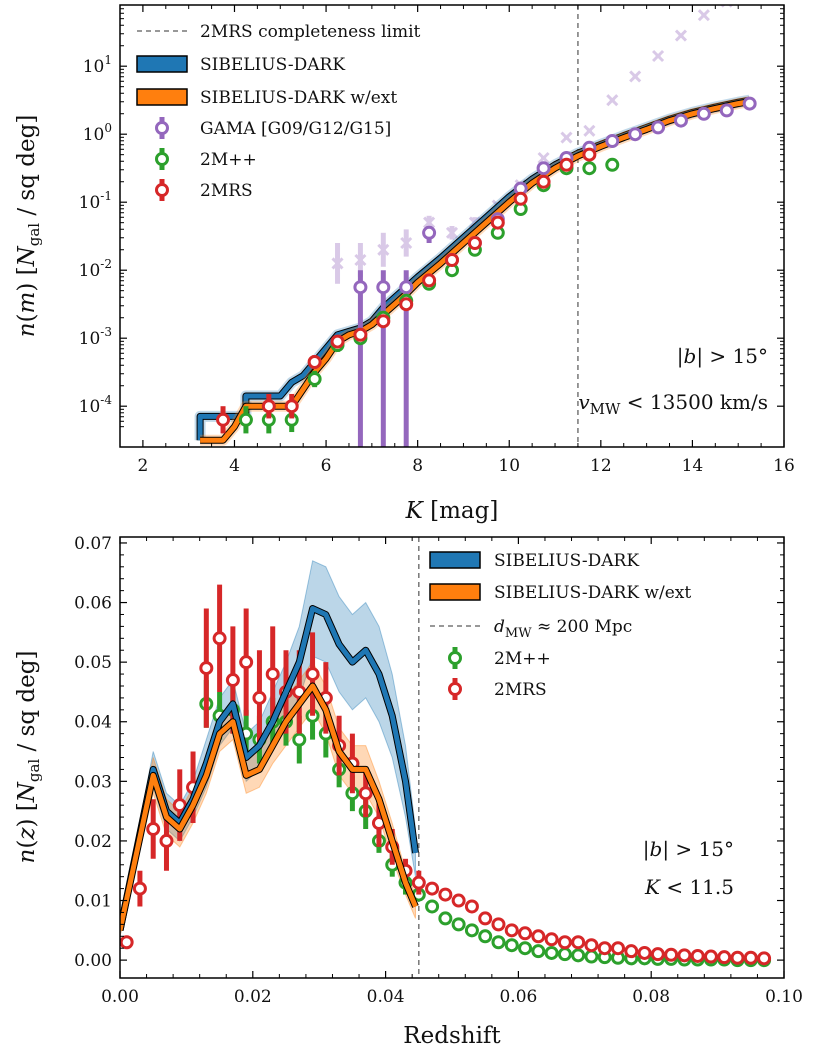 The image size is (830, 1054). Describe the element at coordinates (566, 561) in the screenshot. I see `redshift-legend-label: SIBELIUS-DARK` at that location.